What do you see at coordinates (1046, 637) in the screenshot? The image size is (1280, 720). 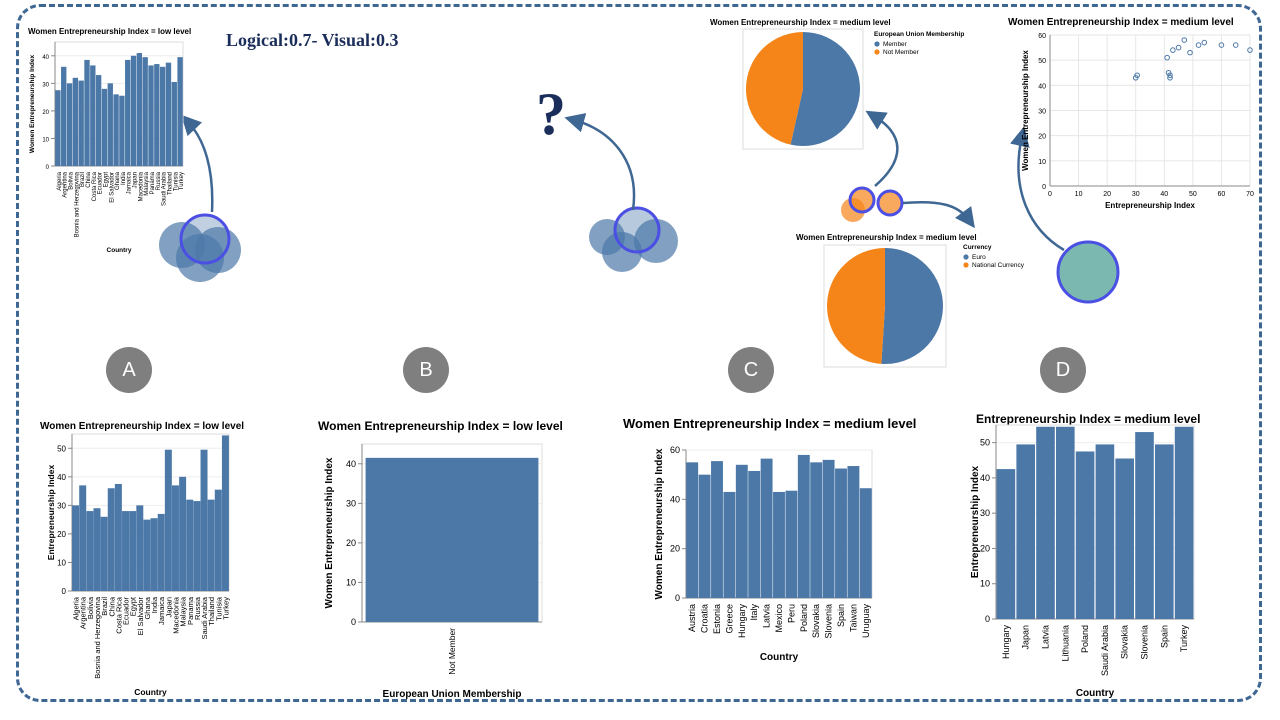 I see `x-tick-label: Latvia` at bounding box center [1046, 637].